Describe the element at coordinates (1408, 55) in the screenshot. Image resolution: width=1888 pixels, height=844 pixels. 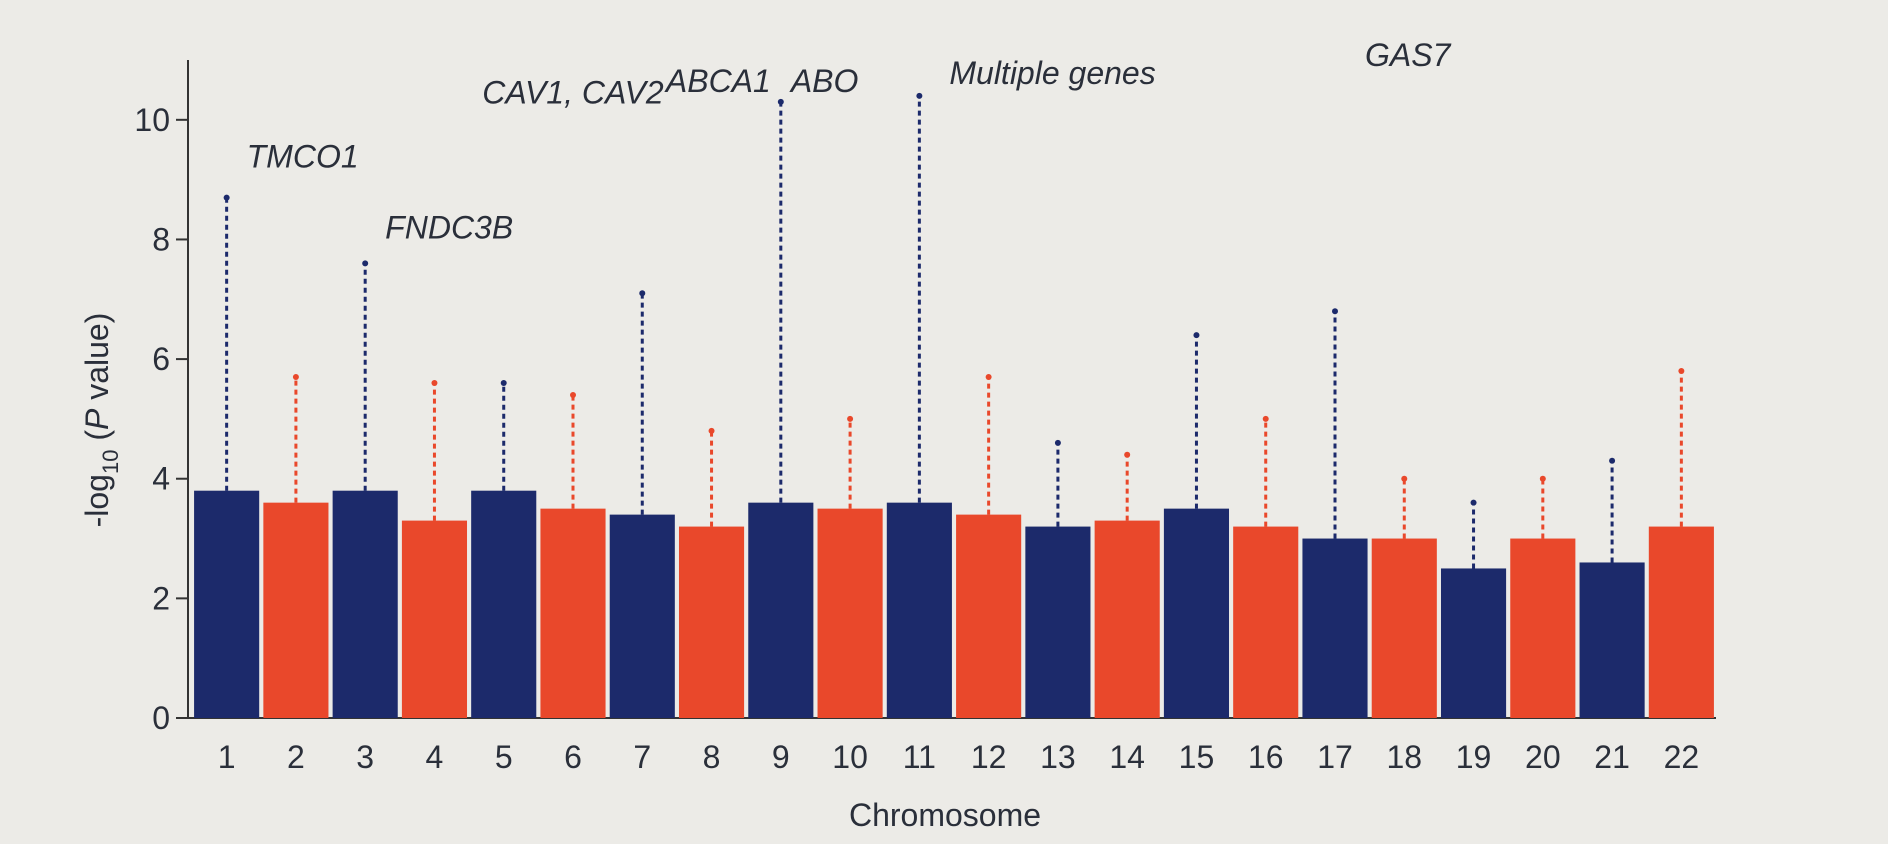
I see `gene-annotation: GAS7` at that location.